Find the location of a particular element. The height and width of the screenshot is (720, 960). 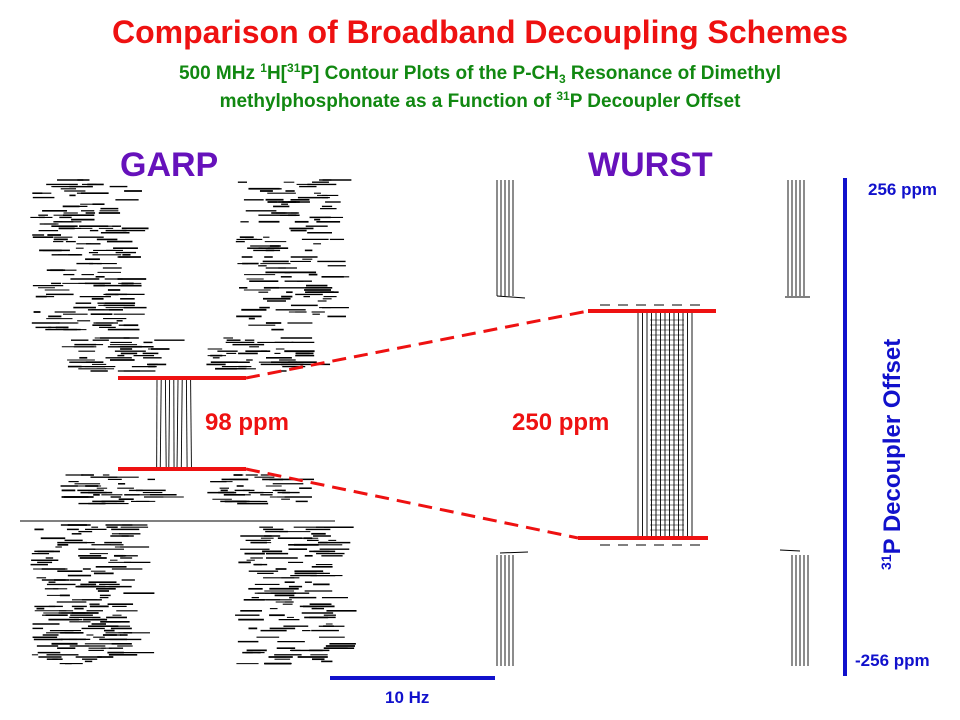

wurst-bandwidth-label: 250 ppm is located at coordinates (561, 422).